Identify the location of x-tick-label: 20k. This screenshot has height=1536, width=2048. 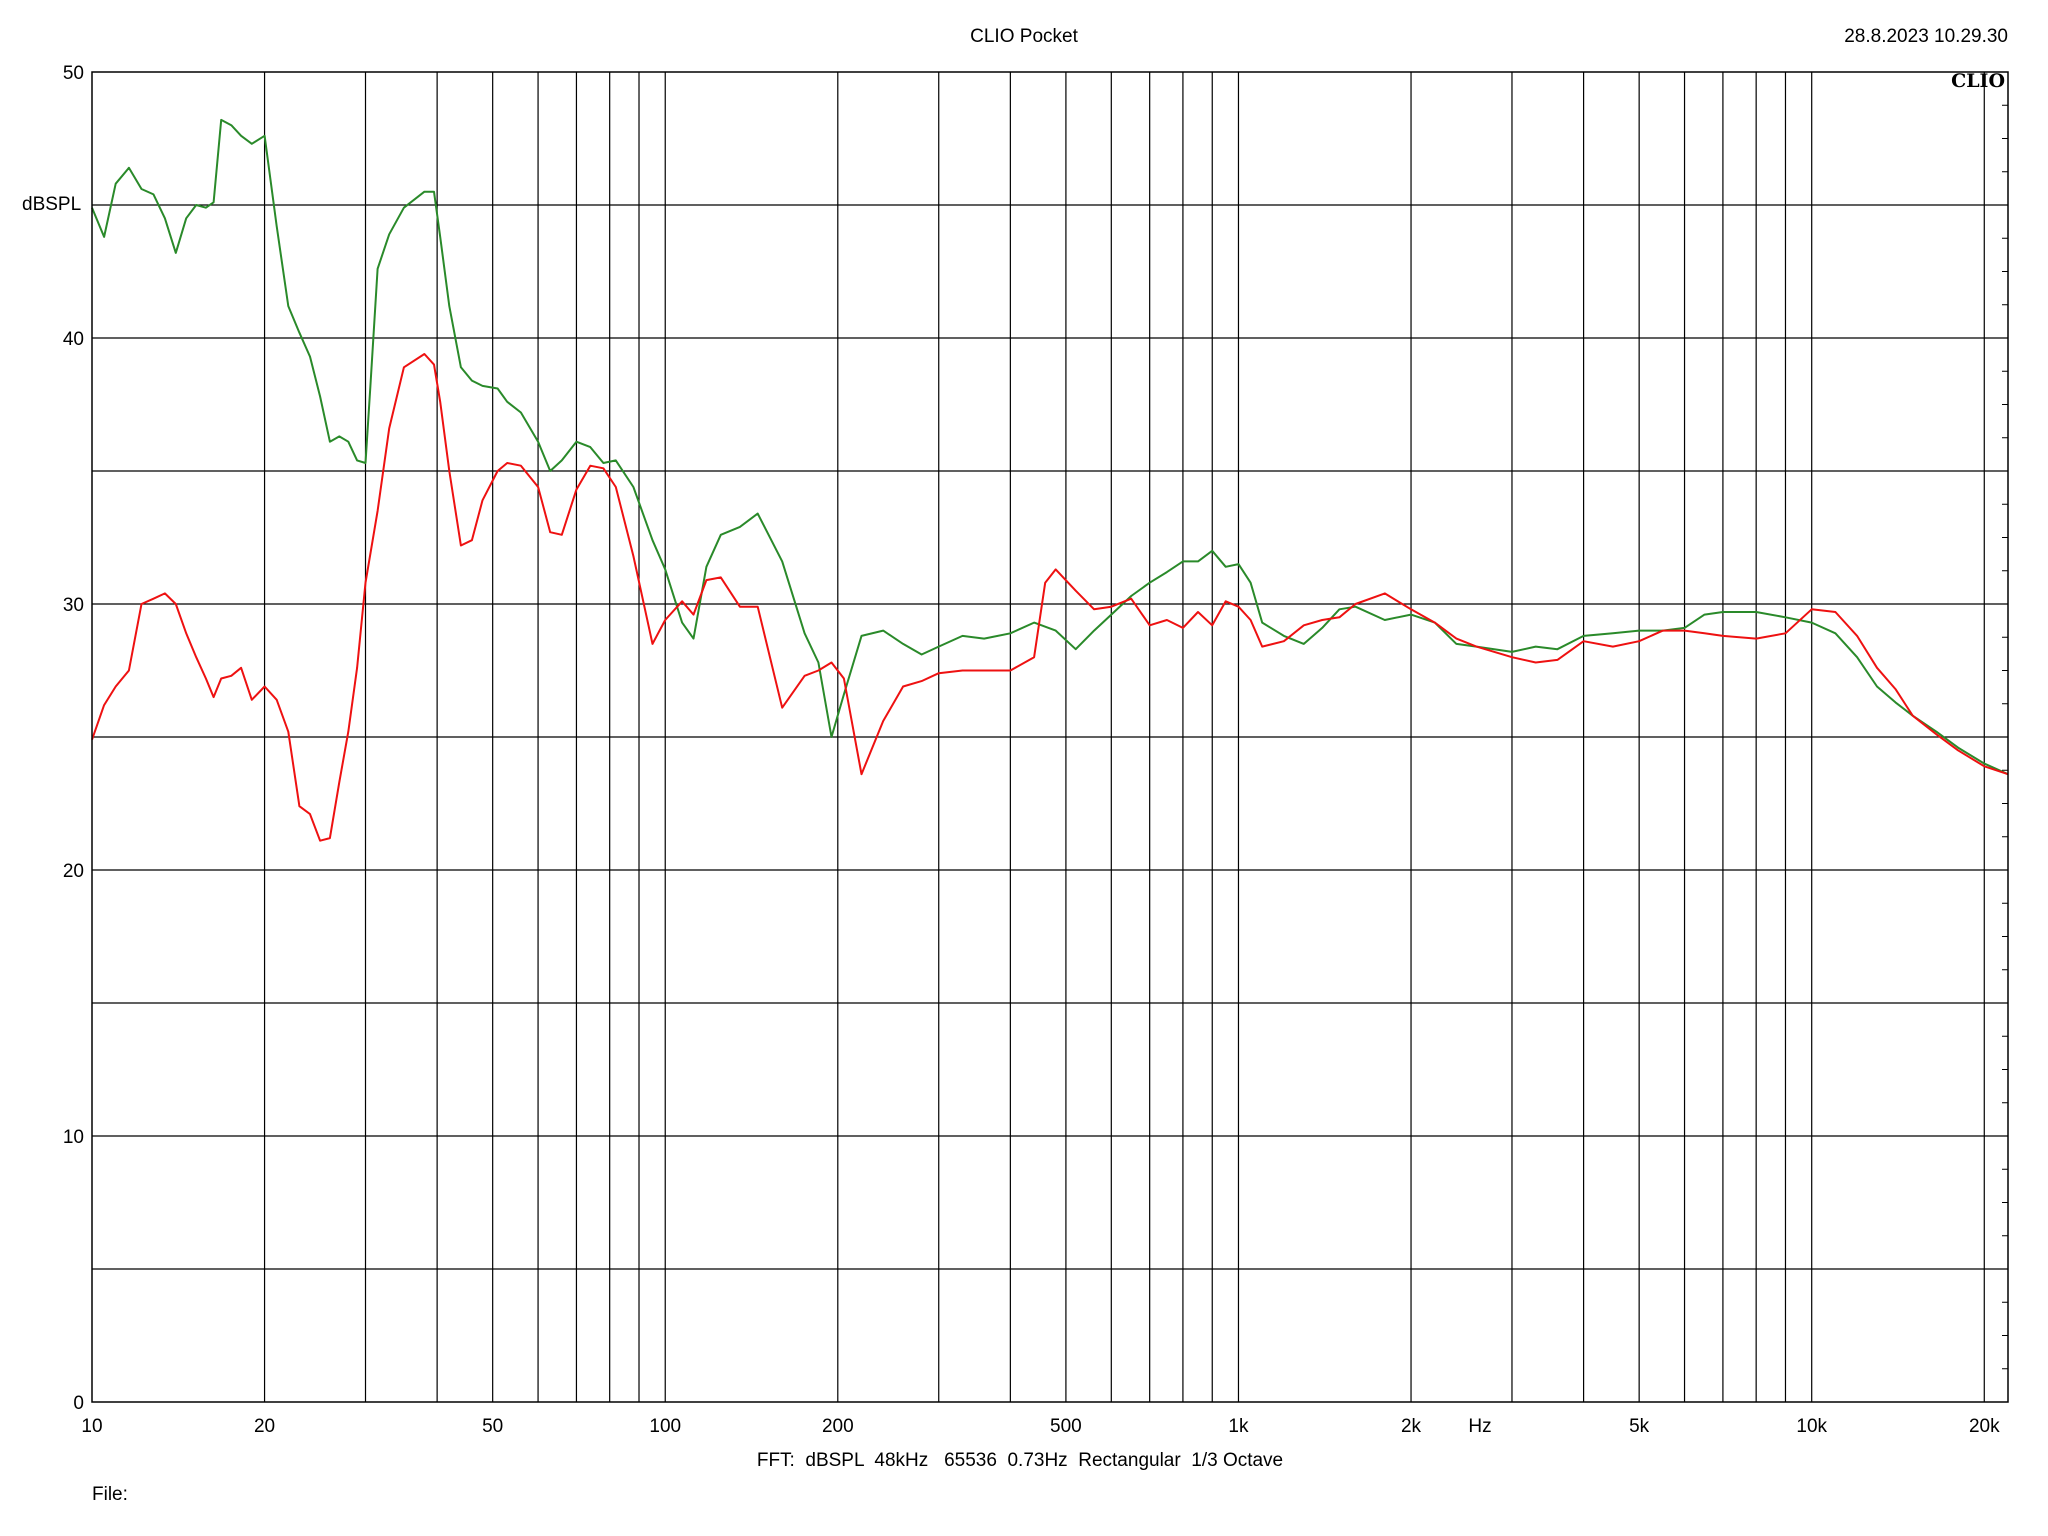
(1984, 1426).